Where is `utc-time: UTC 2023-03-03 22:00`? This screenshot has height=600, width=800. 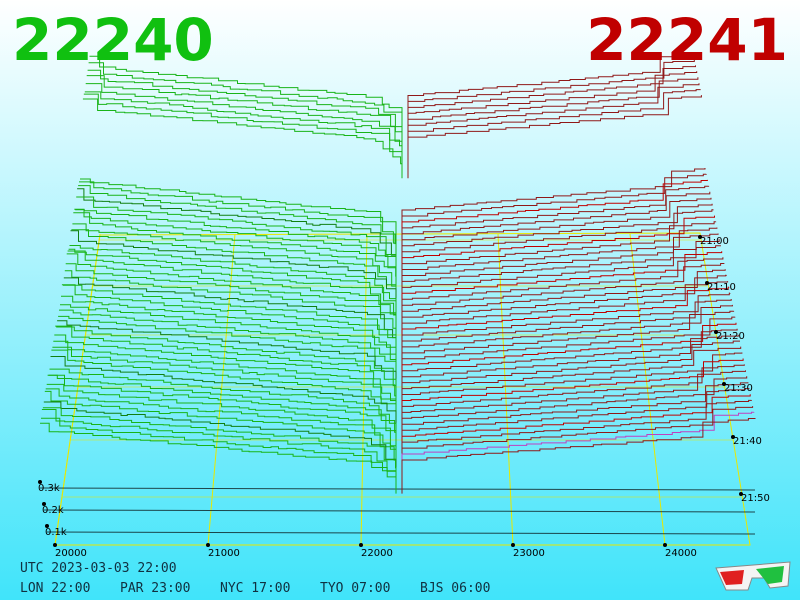
utc-time: UTC 2023-03-03 22:00 is located at coordinates (98, 568).